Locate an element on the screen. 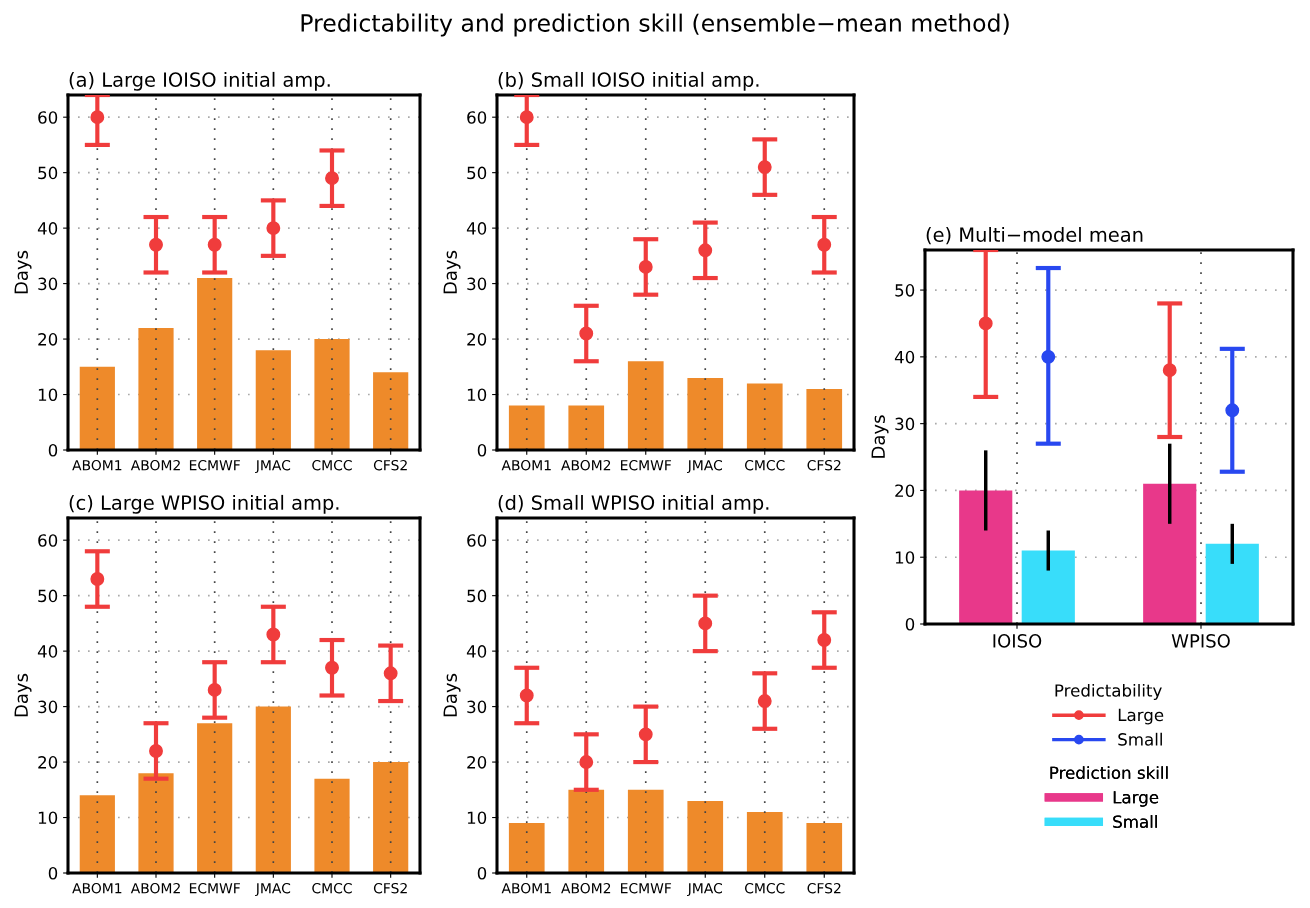 This screenshot has width=1310, height=908. x-tick-label: IOISO is located at coordinates (1017, 641).